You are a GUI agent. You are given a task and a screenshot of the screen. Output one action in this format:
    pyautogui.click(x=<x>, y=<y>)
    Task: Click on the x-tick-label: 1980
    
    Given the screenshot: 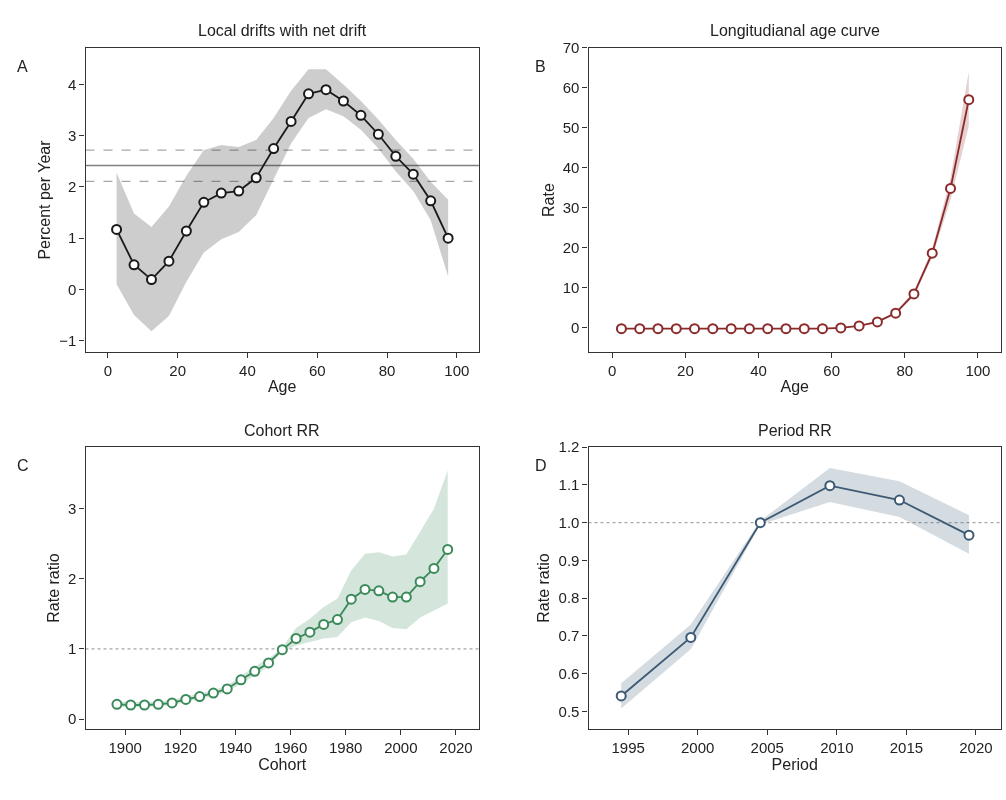 What is the action you would take?
    pyautogui.click(x=346, y=747)
    